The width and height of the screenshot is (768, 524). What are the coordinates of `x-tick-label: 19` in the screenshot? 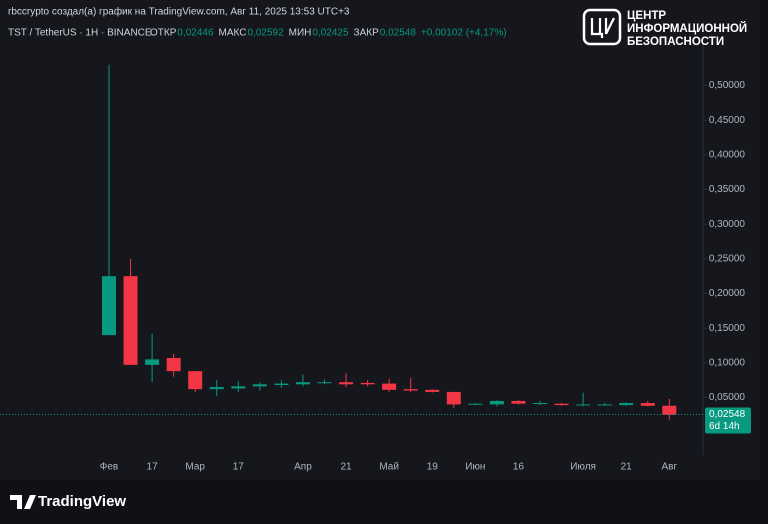 It's located at (433, 467).